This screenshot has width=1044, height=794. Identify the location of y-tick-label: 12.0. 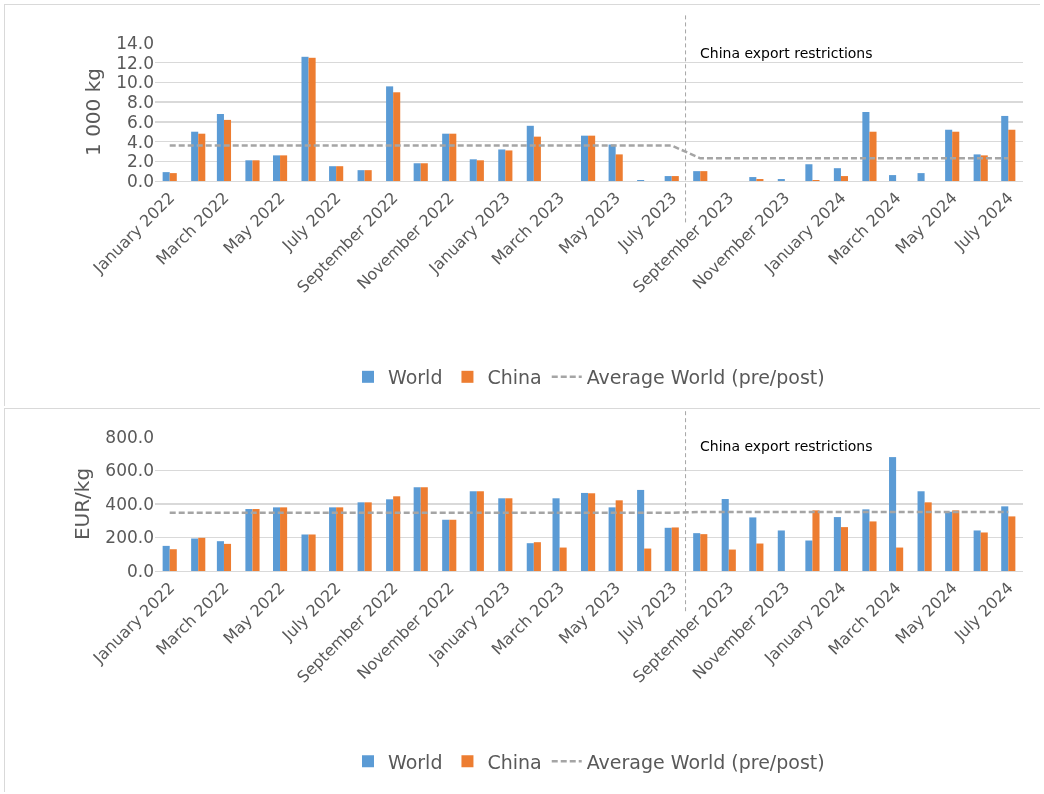
(135, 62).